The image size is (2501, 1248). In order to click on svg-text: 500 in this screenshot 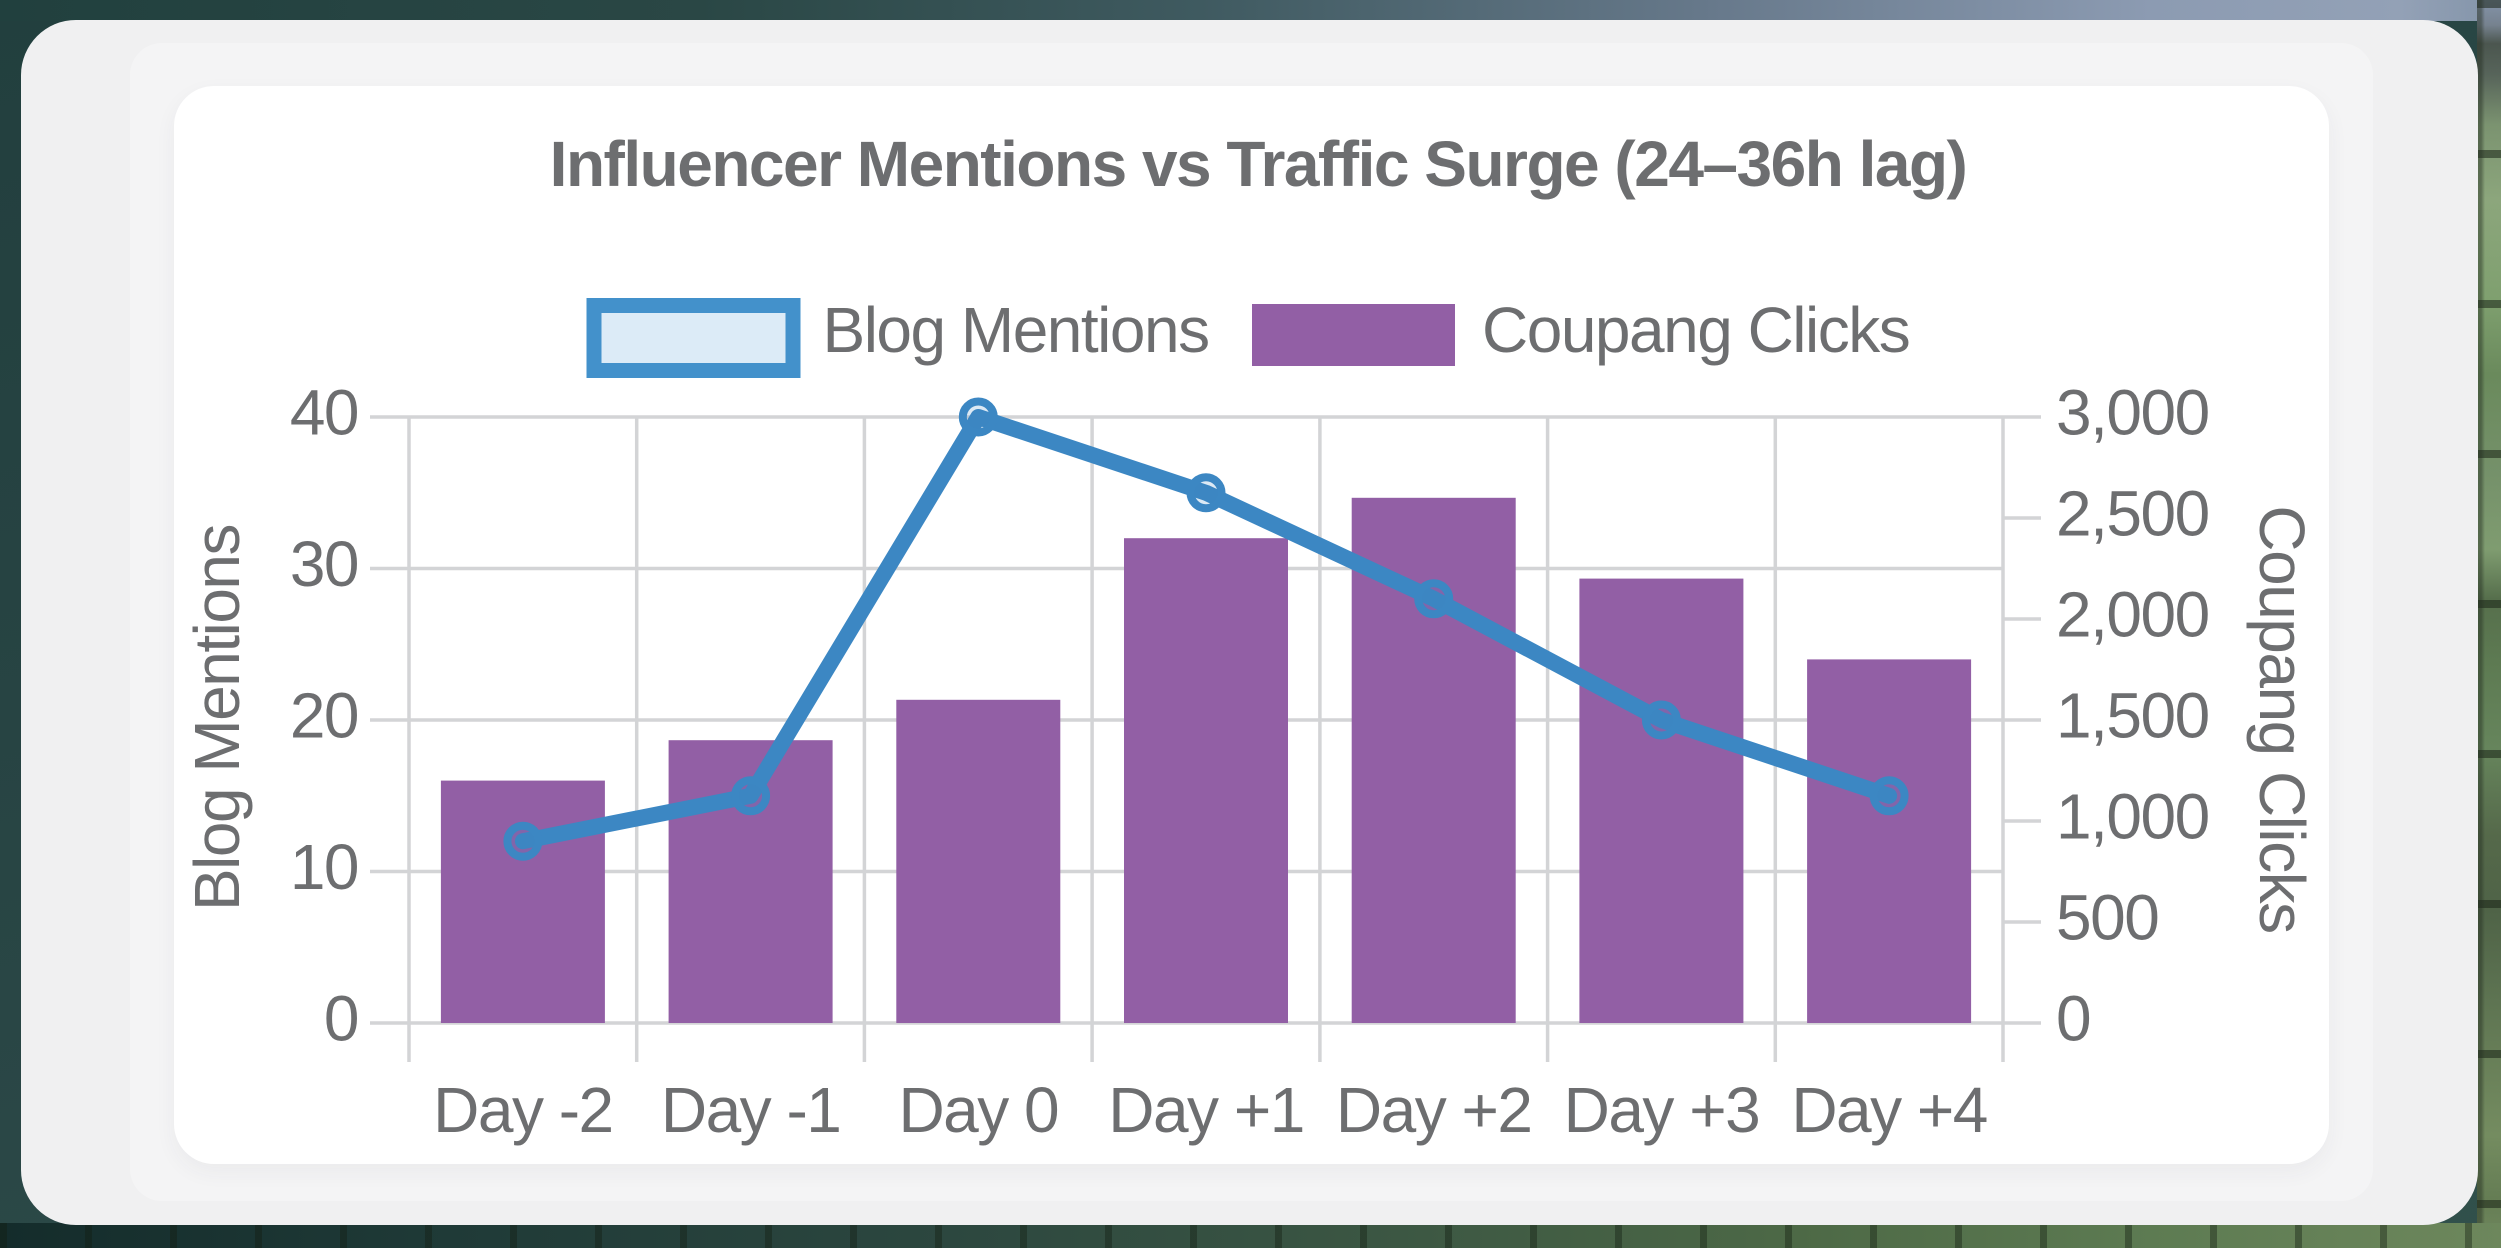, I will do `click(2107, 918)`.